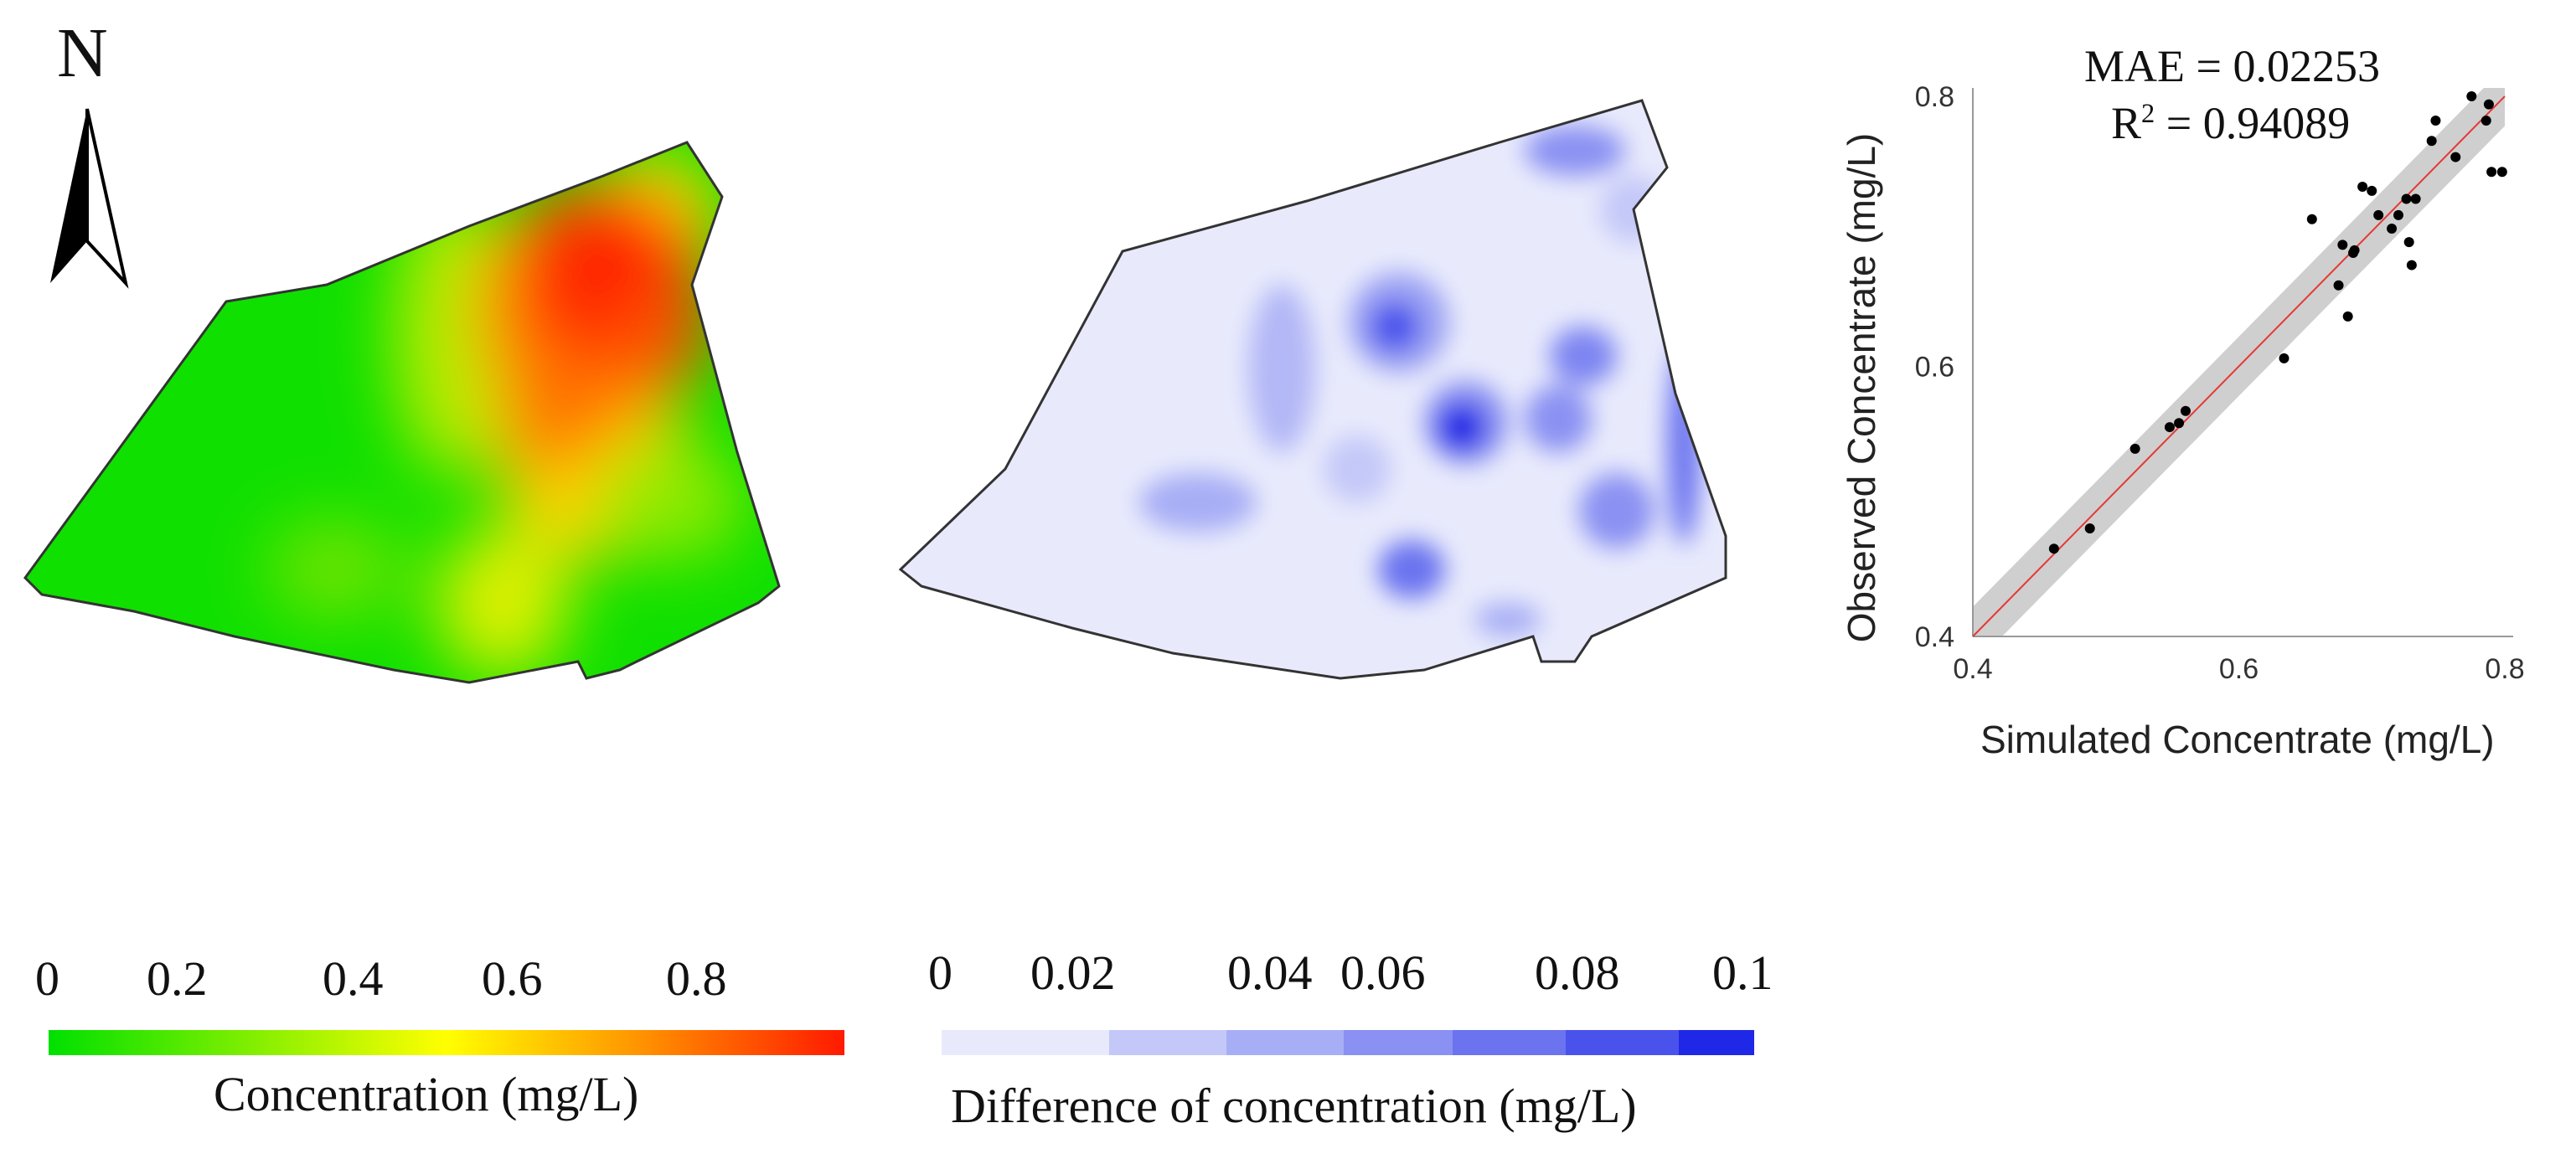 This screenshot has width=2576, height=1159. I want to click on north-arrow-icon, so click(89, 198).